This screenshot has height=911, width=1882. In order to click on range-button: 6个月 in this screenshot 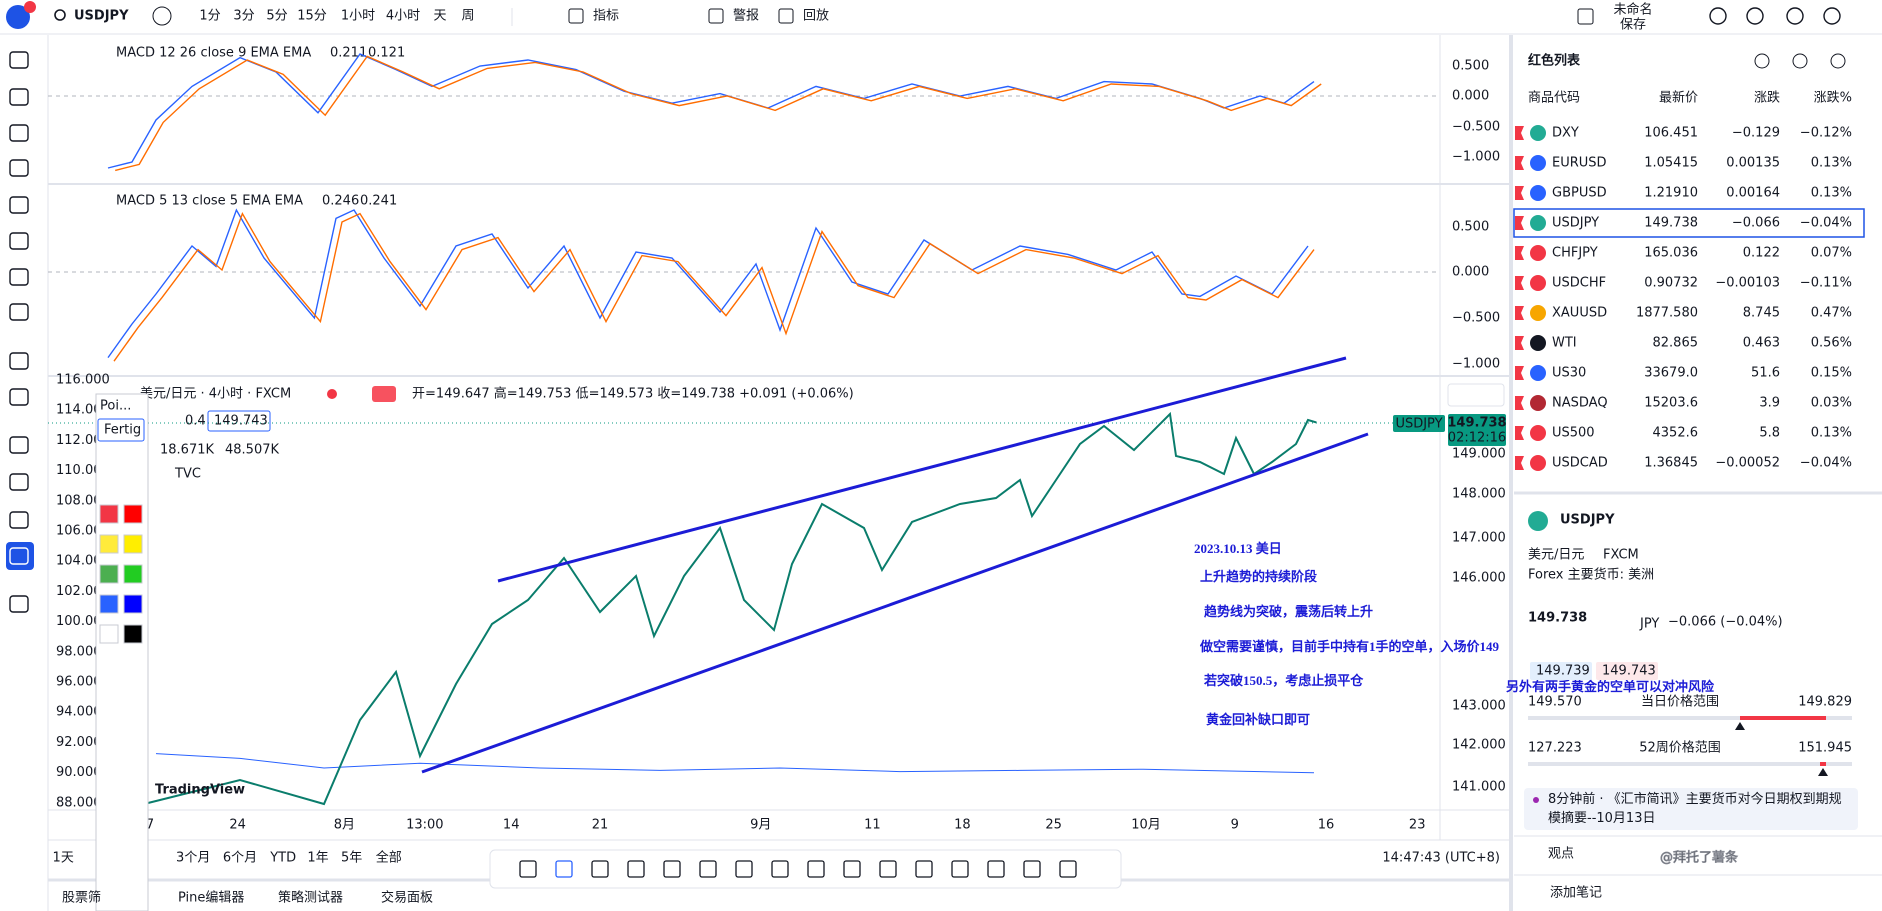, I will do `click(240, 858)`.